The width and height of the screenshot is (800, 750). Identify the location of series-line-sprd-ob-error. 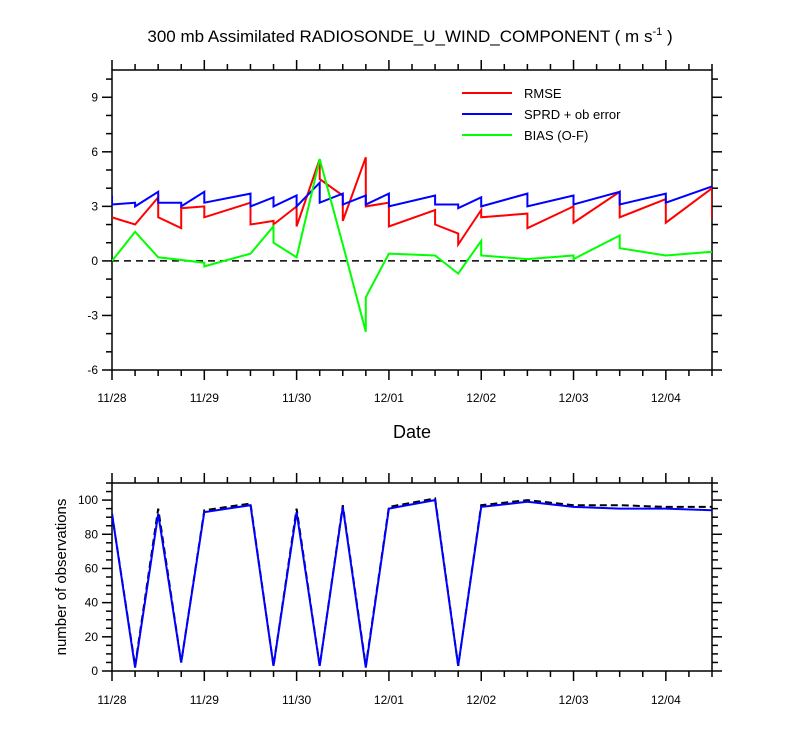
(412, 195).